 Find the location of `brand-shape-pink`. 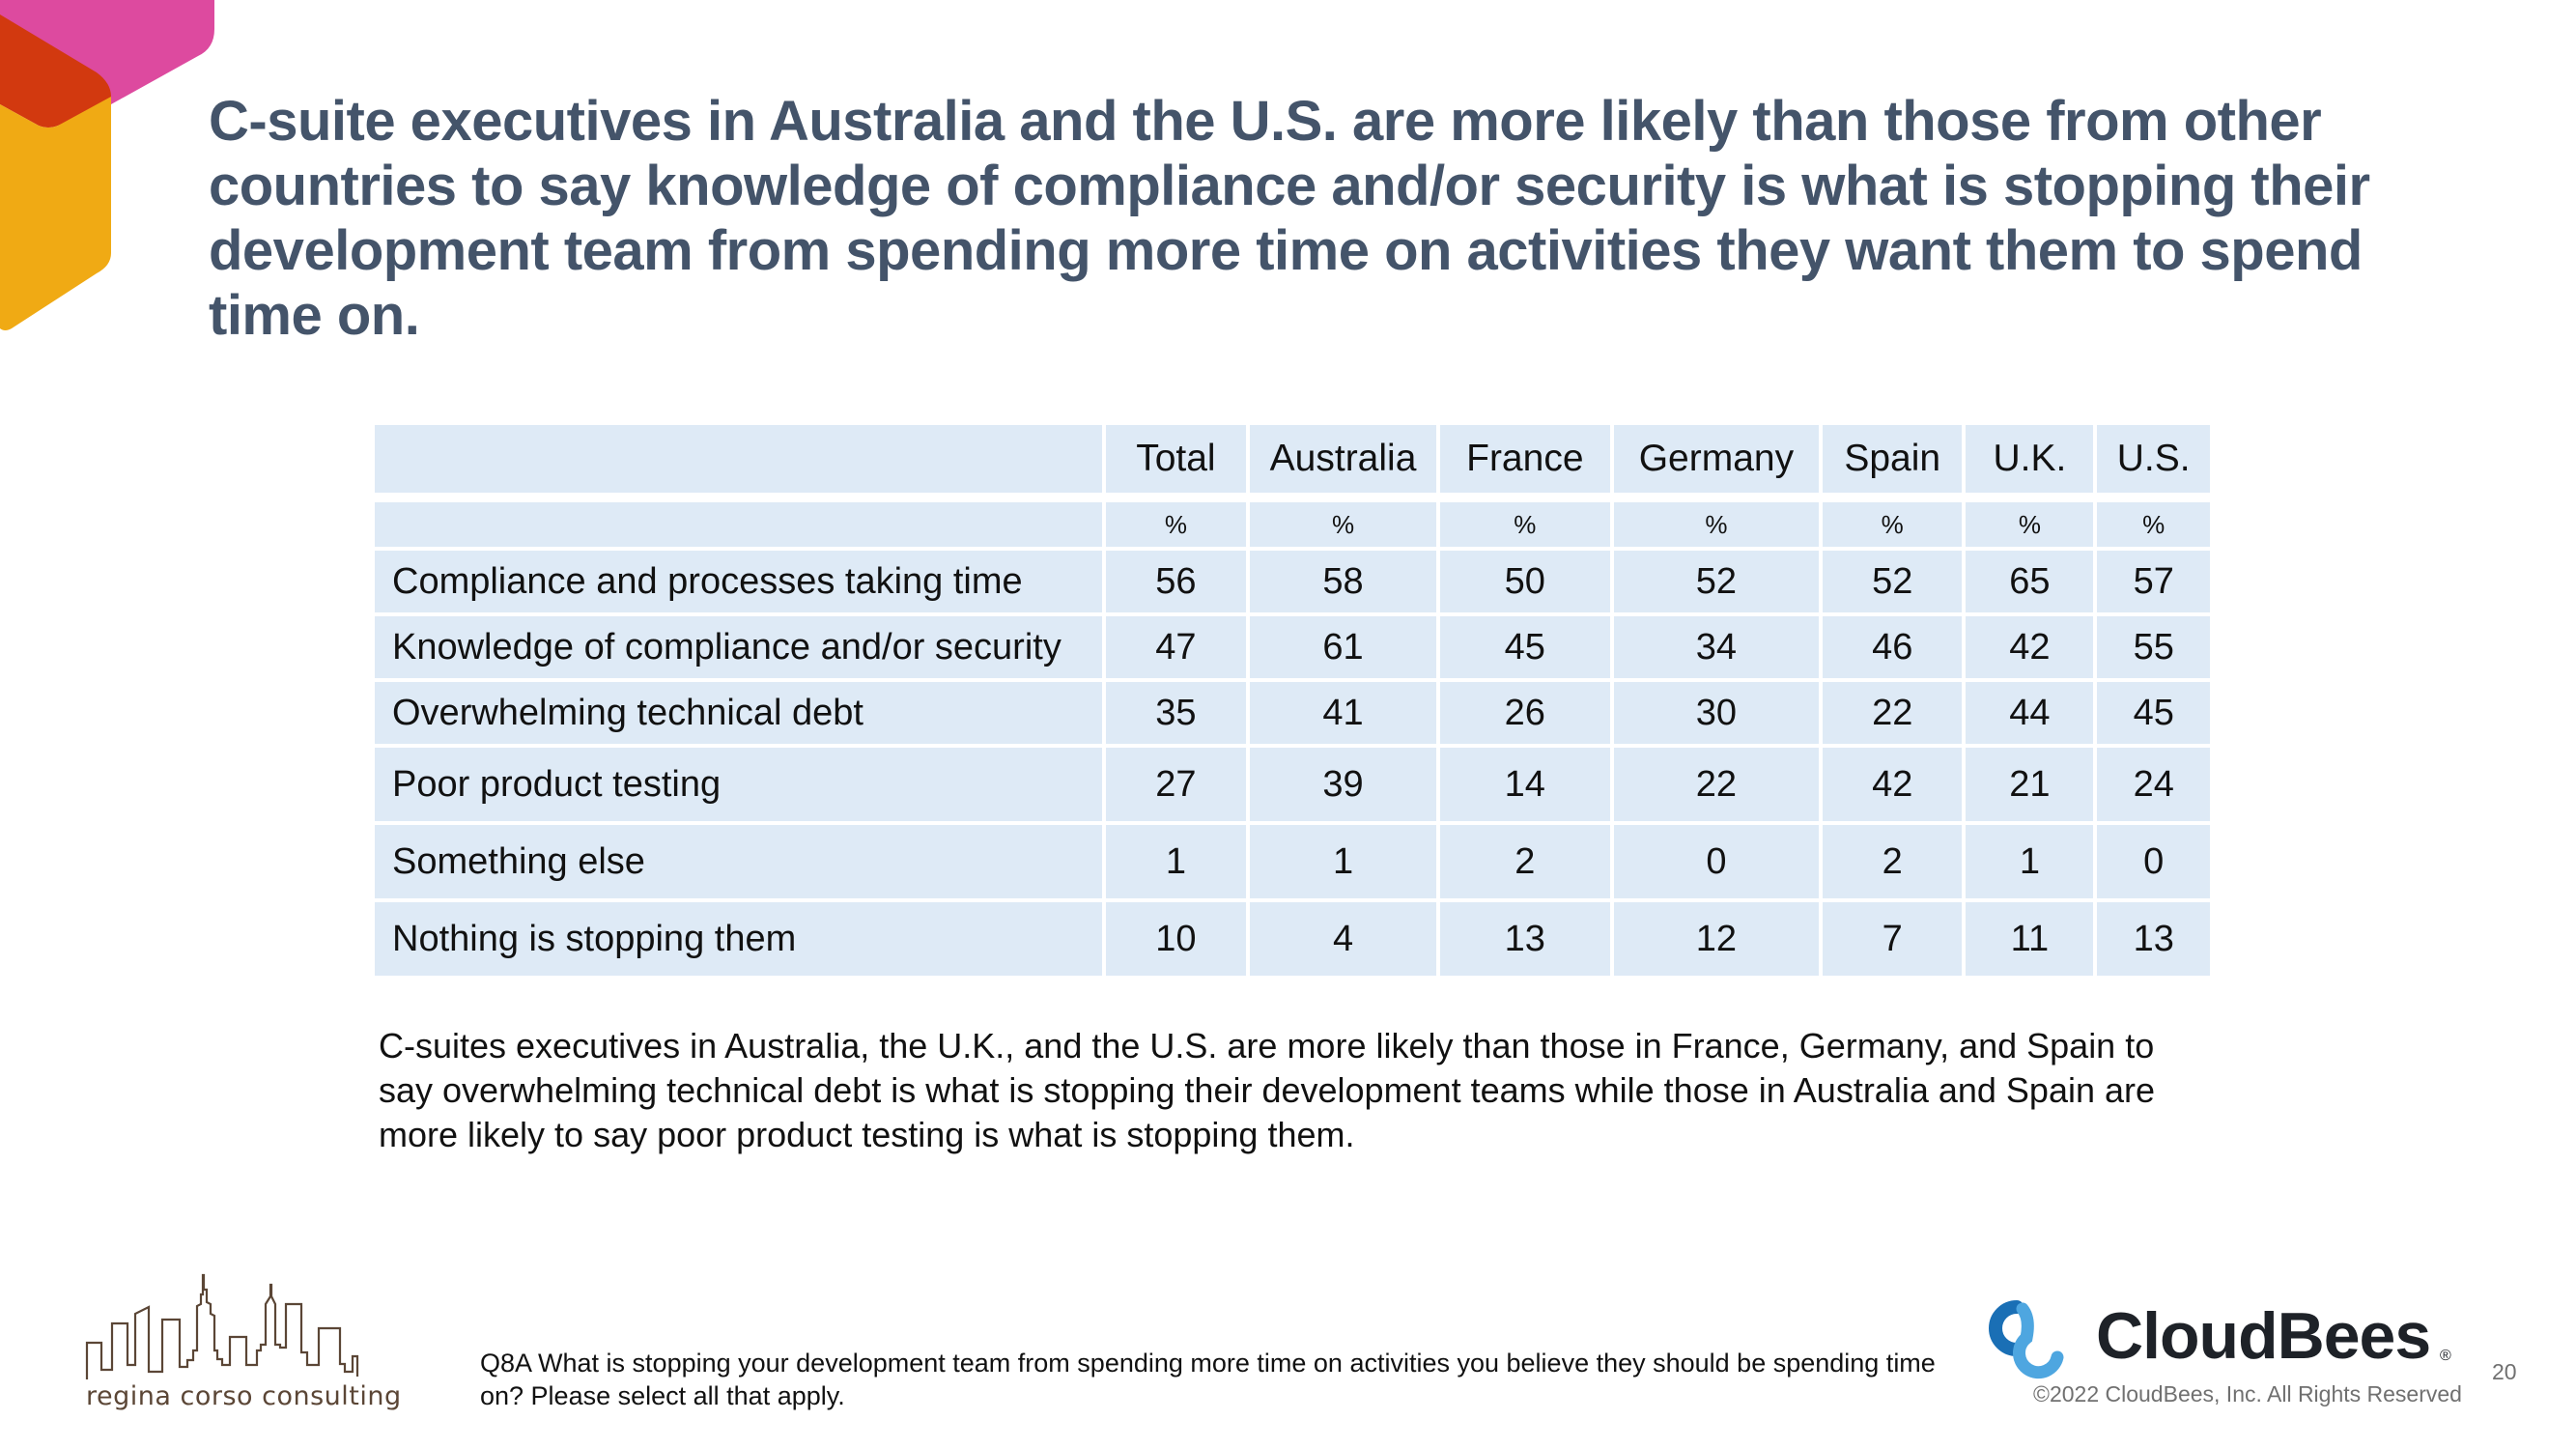

brand-shape-pink is located at coordinates (107, 52).